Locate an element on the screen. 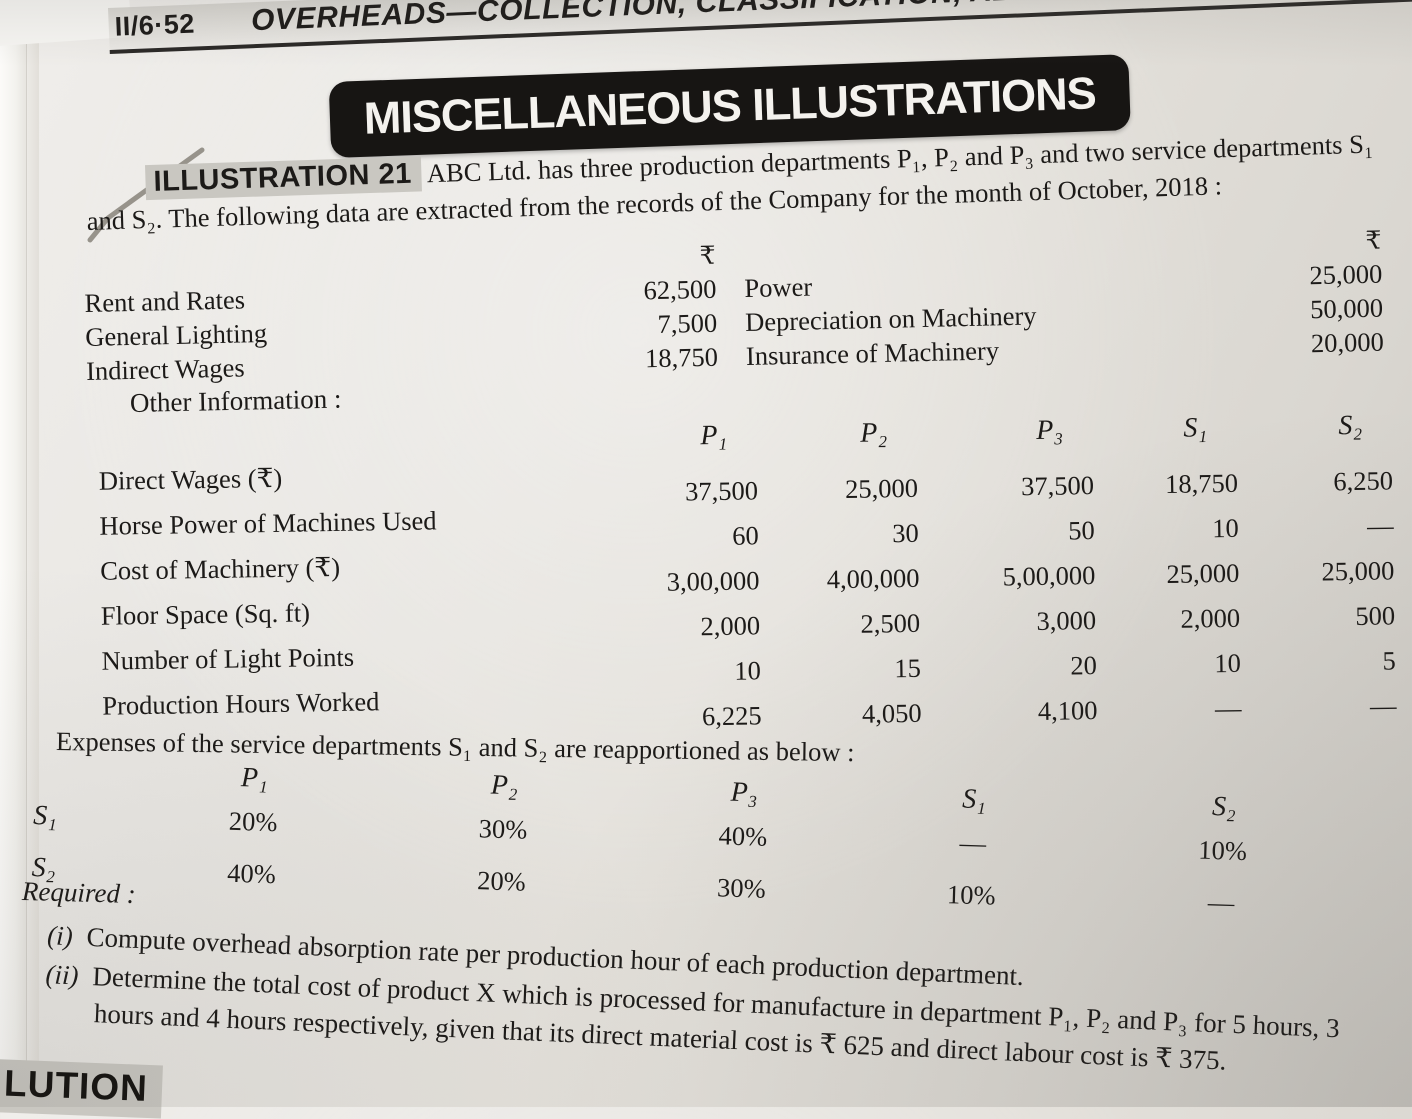  book-page-edge is located at coordinates (13, 553).